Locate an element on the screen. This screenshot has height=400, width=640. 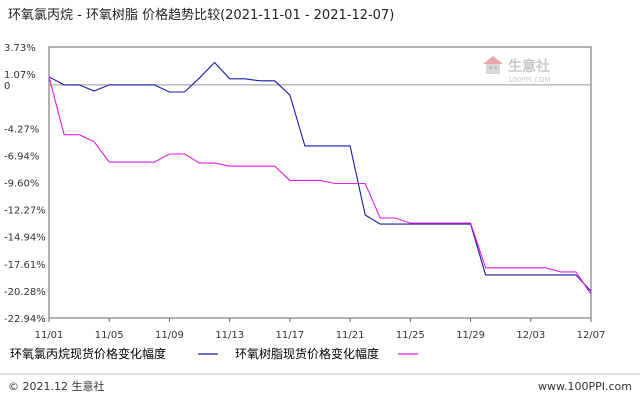
y-tick-label: -17.61% is located at coordinates (25, 265).